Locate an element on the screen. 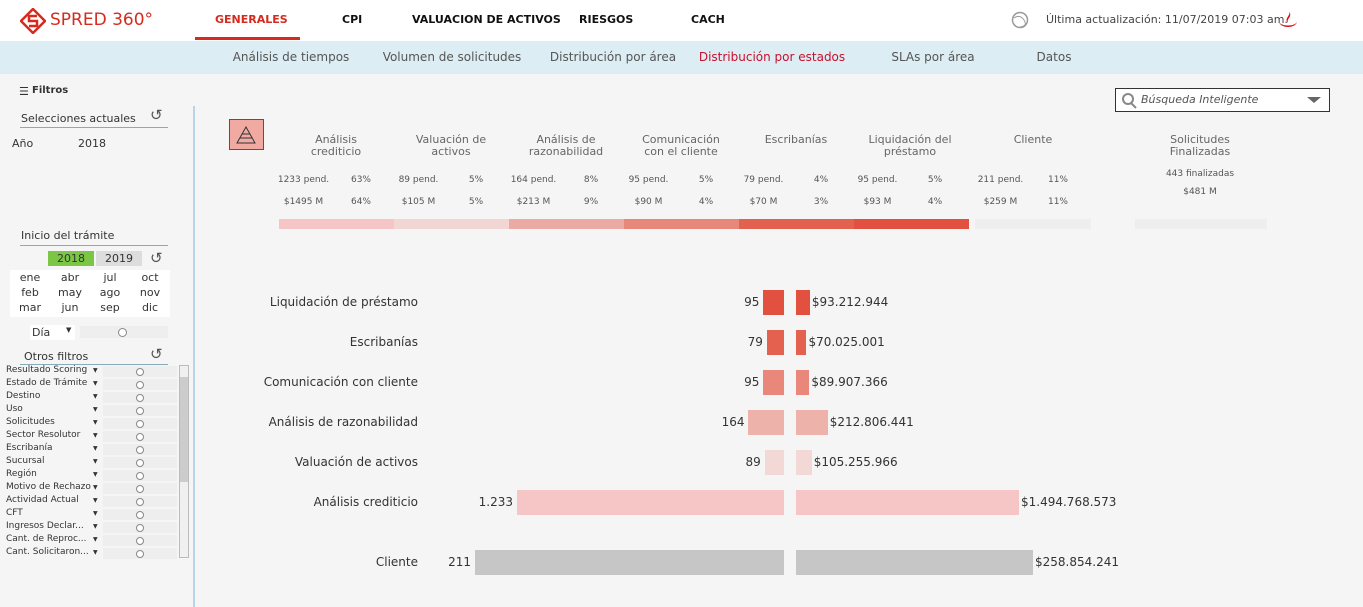 The width and height of the screenshot is (1363, 607). count-label: 1.233 is located at coordinates (495, 502).